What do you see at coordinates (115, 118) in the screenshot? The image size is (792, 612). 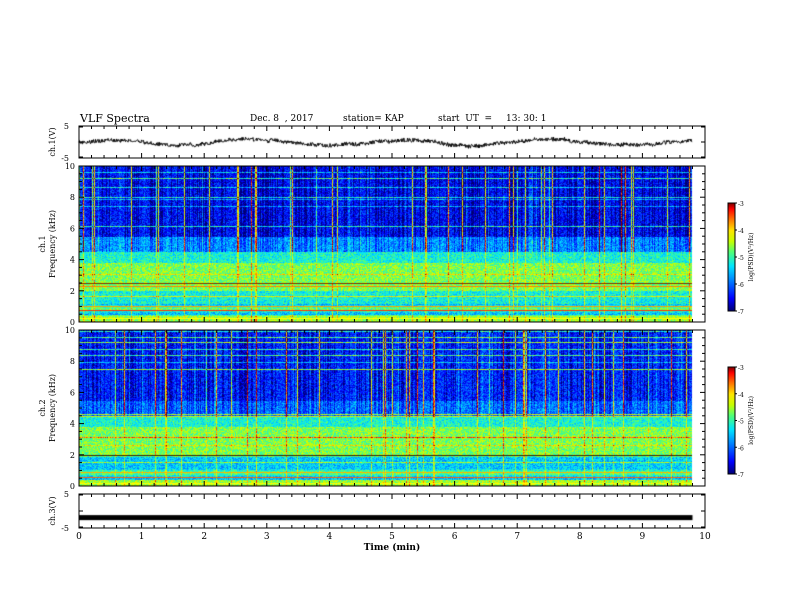 I see `page-title: VLF Spectra` at bounding box center [115, 118].